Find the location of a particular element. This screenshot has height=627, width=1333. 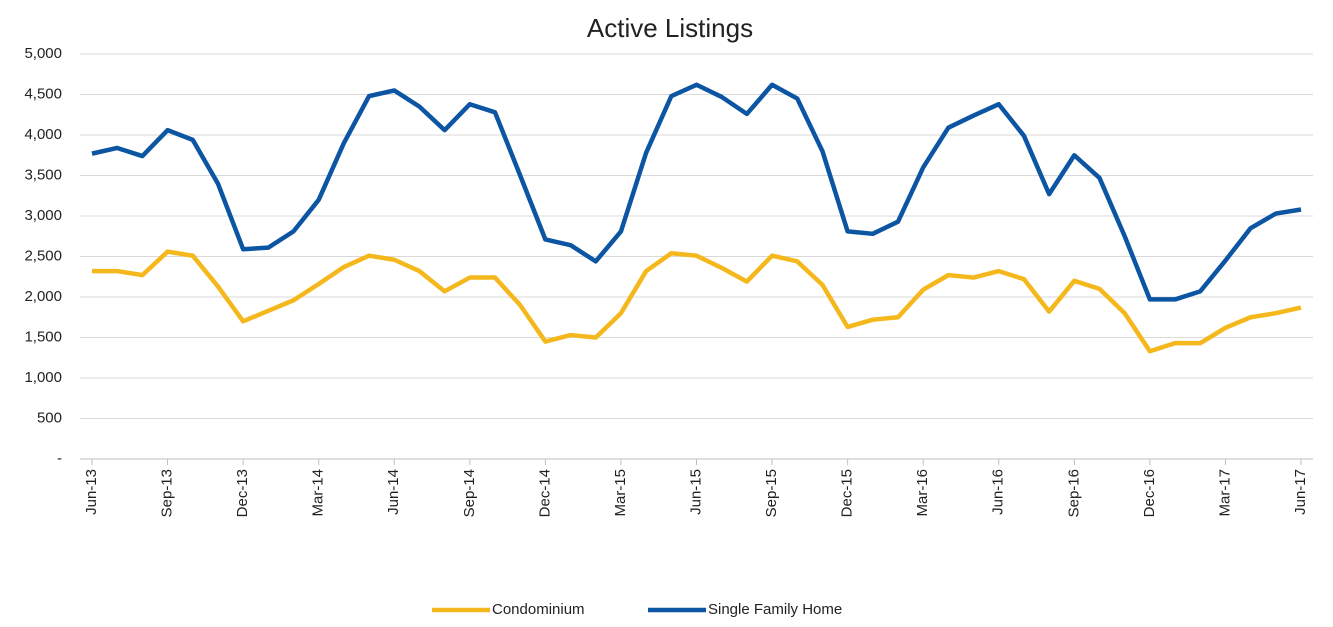

legend-label: Single Family Home is located at coordinates (775, 609).